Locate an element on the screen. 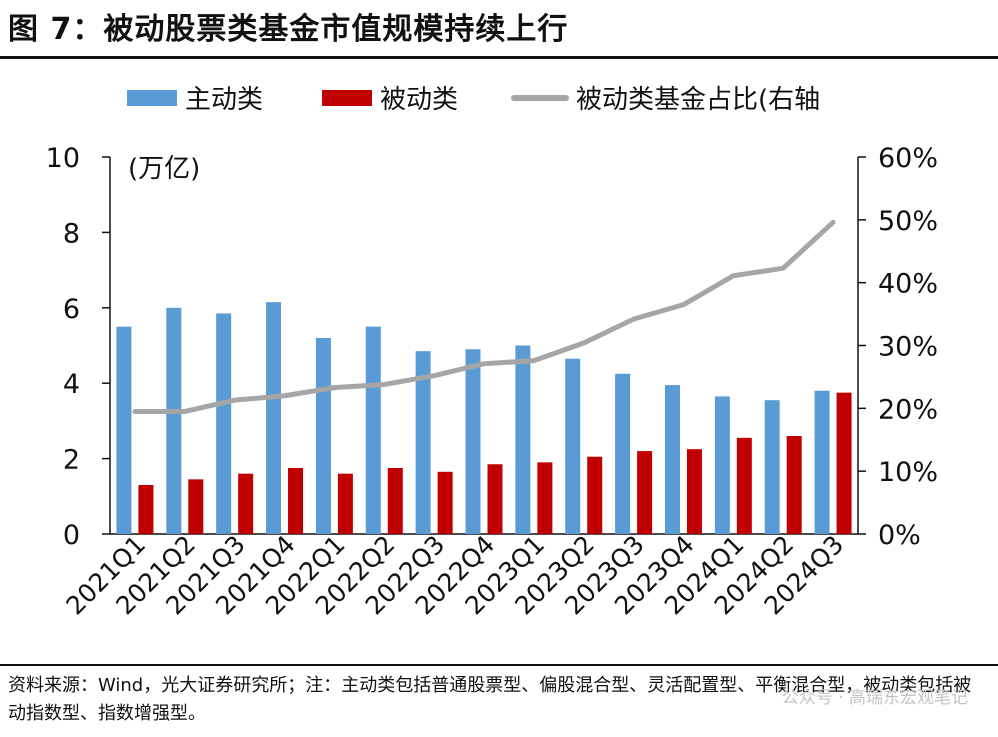  y-left-tick-label: 10 is located at coordinates (63, 158).